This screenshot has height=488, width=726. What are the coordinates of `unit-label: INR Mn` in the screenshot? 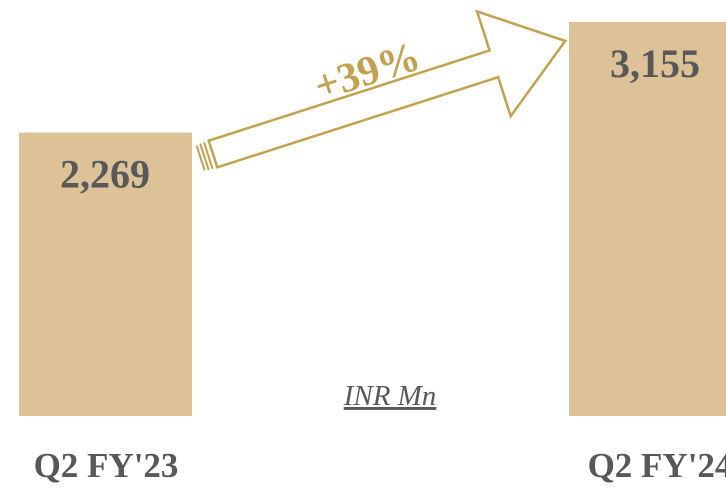 It's located at (390, 396).